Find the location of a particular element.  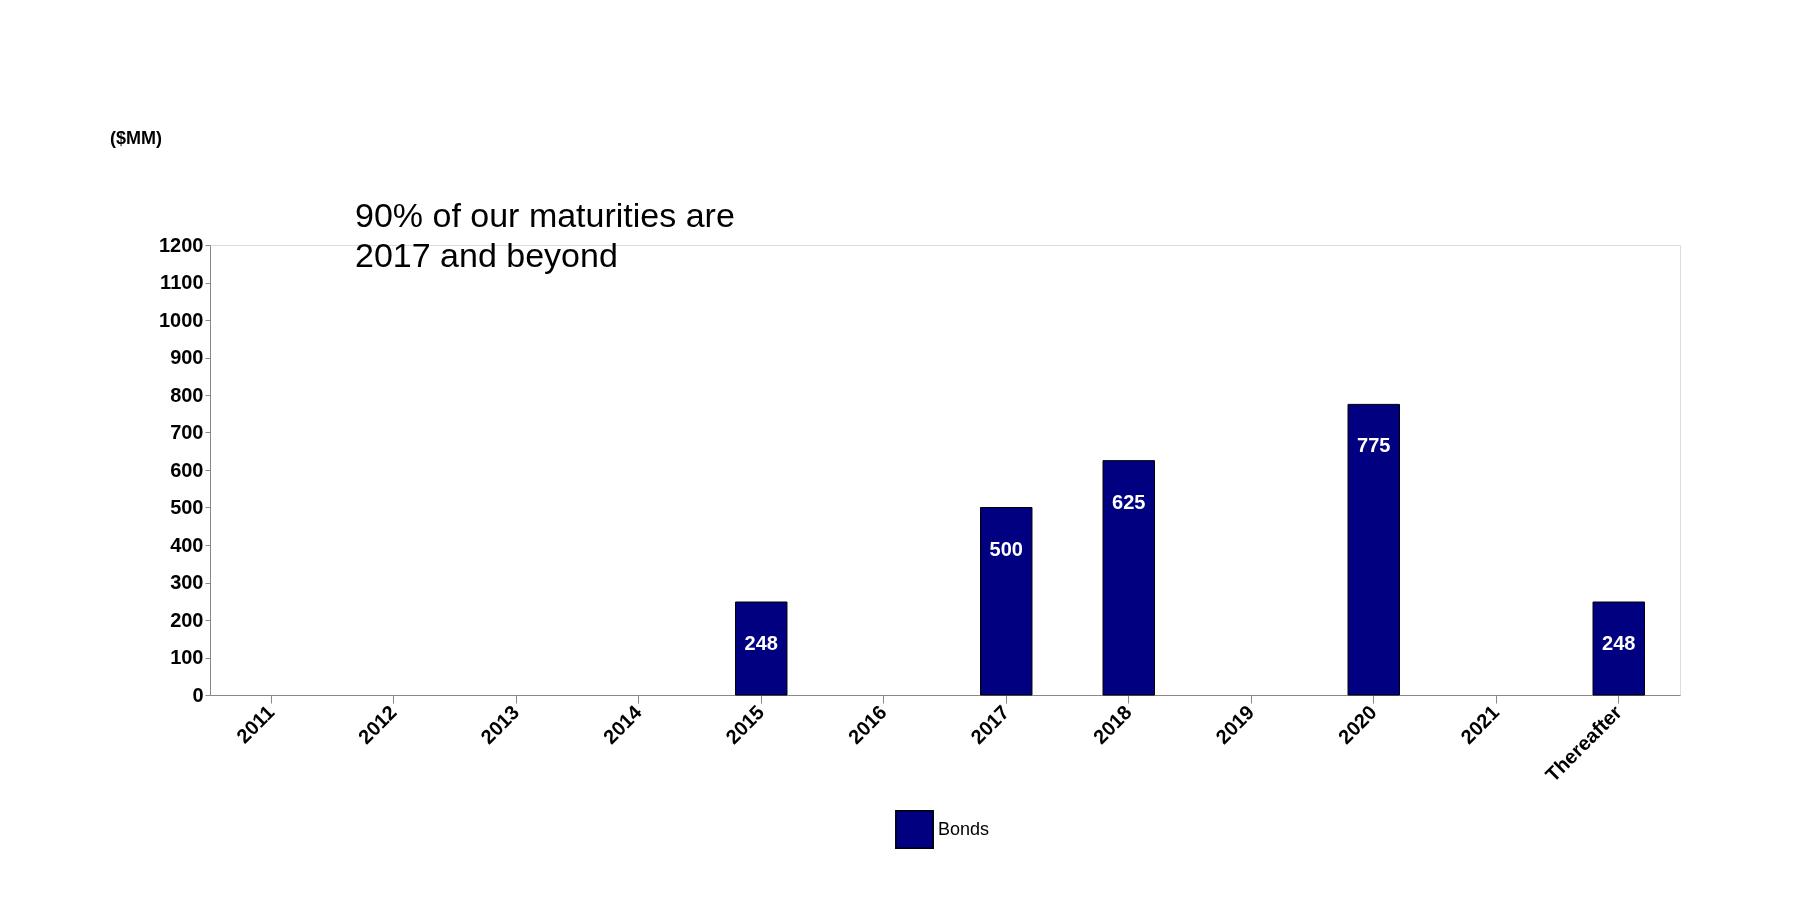

y-tick-label: 100 is located at coordinates (187, 657).